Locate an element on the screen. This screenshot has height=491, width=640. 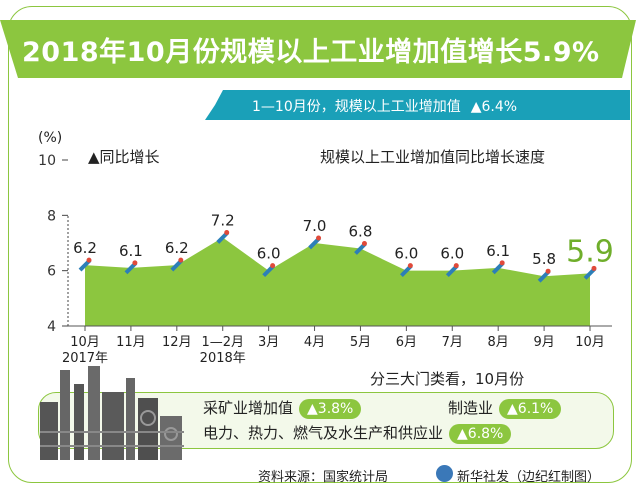
sector-mining: 采矿业增加值 ▲3.8% is located at coordinates (282, 408).